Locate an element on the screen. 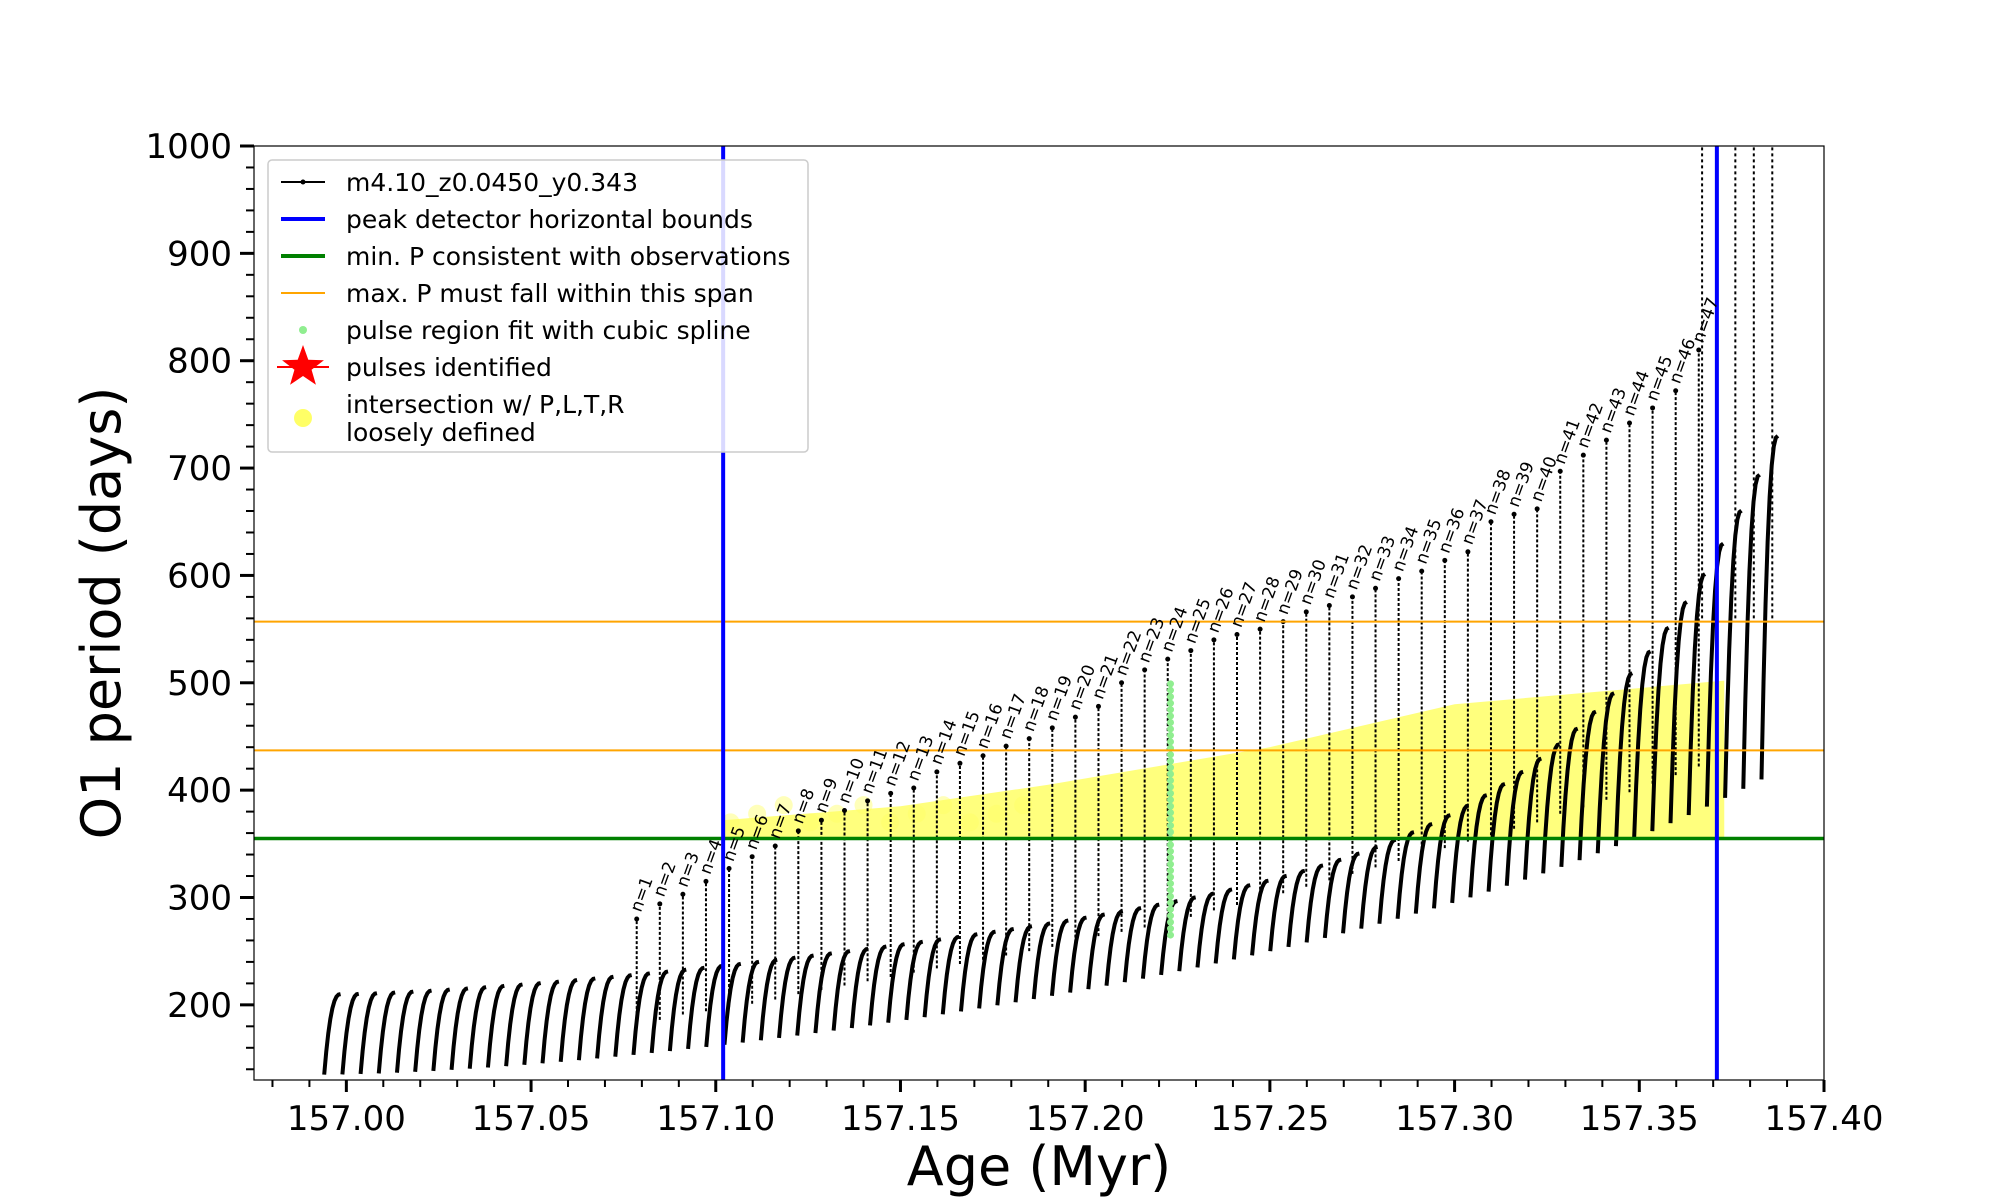 This screenshot has width=2000, height=1200. y-tick-label: 800 is located at coordinates (199, 362).